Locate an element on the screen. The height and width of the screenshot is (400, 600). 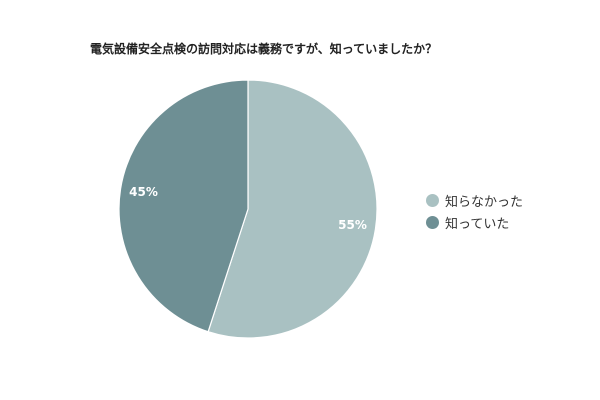
legend-swatch-known is located at coordinates (432, 222).